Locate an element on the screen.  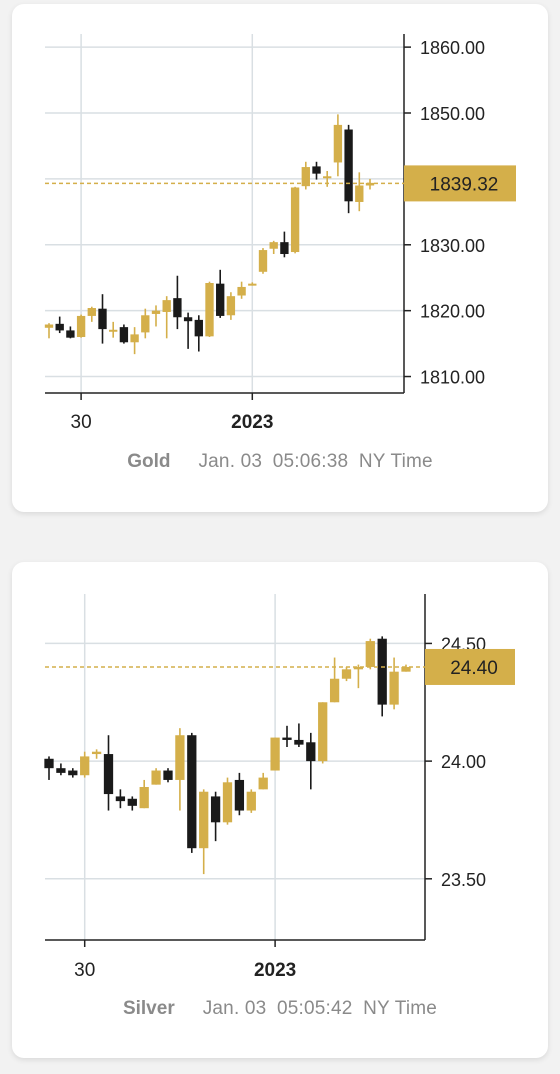
gold-footer: Gold Jan. 03 05:06:38 NY Time is located at coordinates (280, 462).